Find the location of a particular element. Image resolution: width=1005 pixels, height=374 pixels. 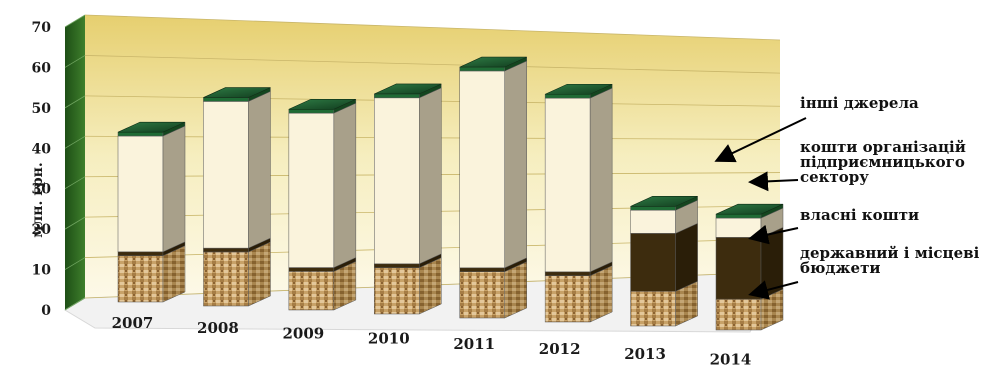

x-category-label: 2014 is located at coordinates (731, 359).